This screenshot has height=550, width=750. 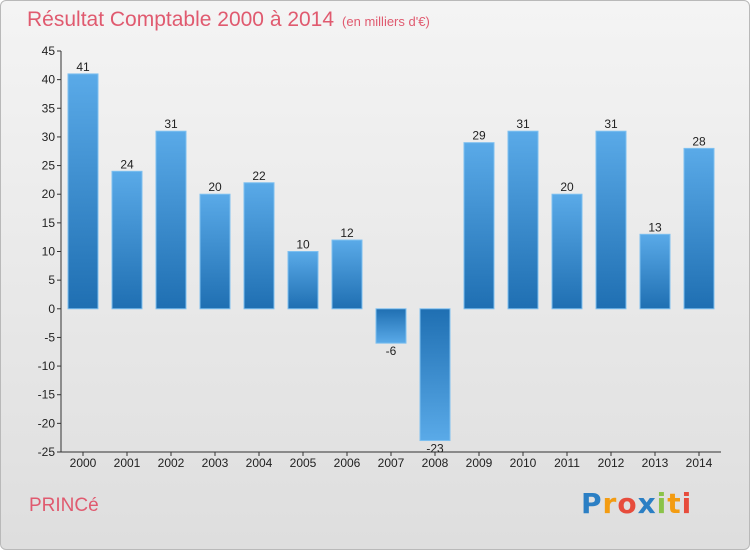 I want to click on bar-2014, so click(x=699, y=228).